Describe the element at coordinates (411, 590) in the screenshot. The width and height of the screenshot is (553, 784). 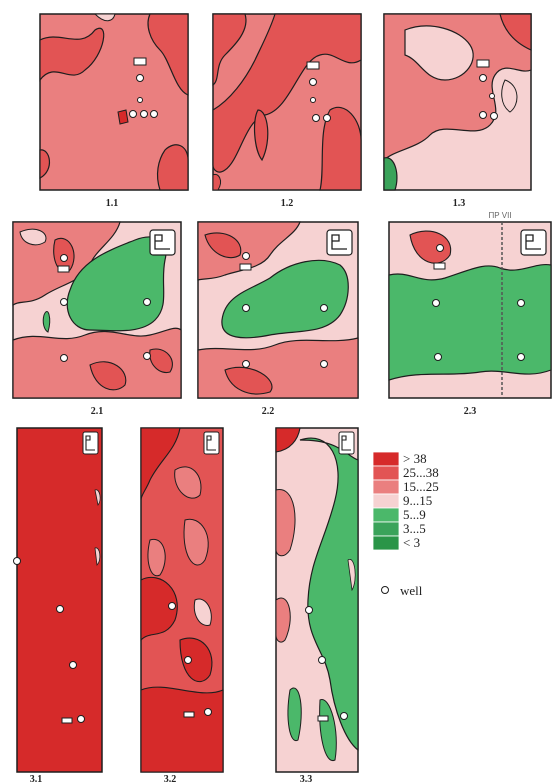
I see `legend-well-label: well` at that location.